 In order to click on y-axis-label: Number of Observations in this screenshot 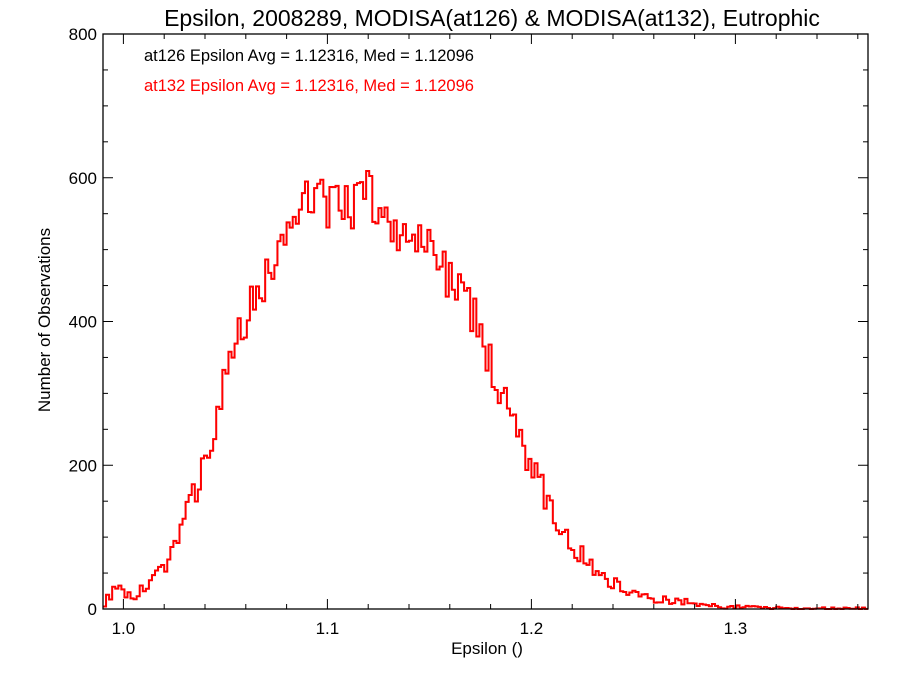, I will do `click(44, 320)`.